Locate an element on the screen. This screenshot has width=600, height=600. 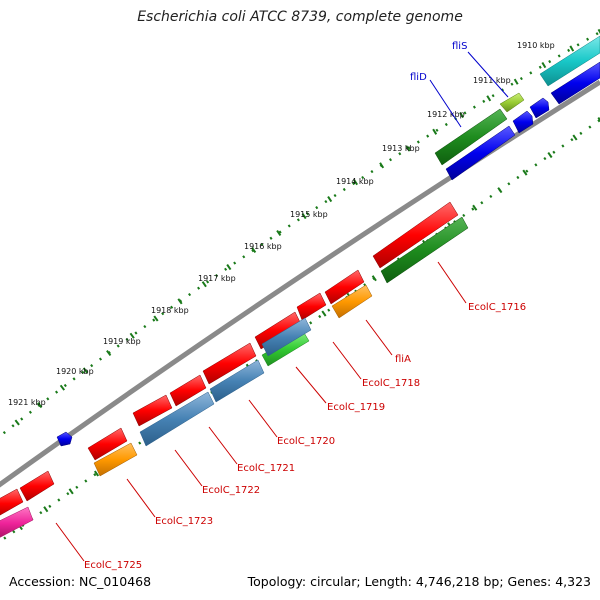
gene-label-EcolC_1721: EcolC_1721 is located at coordinates (266, 468).